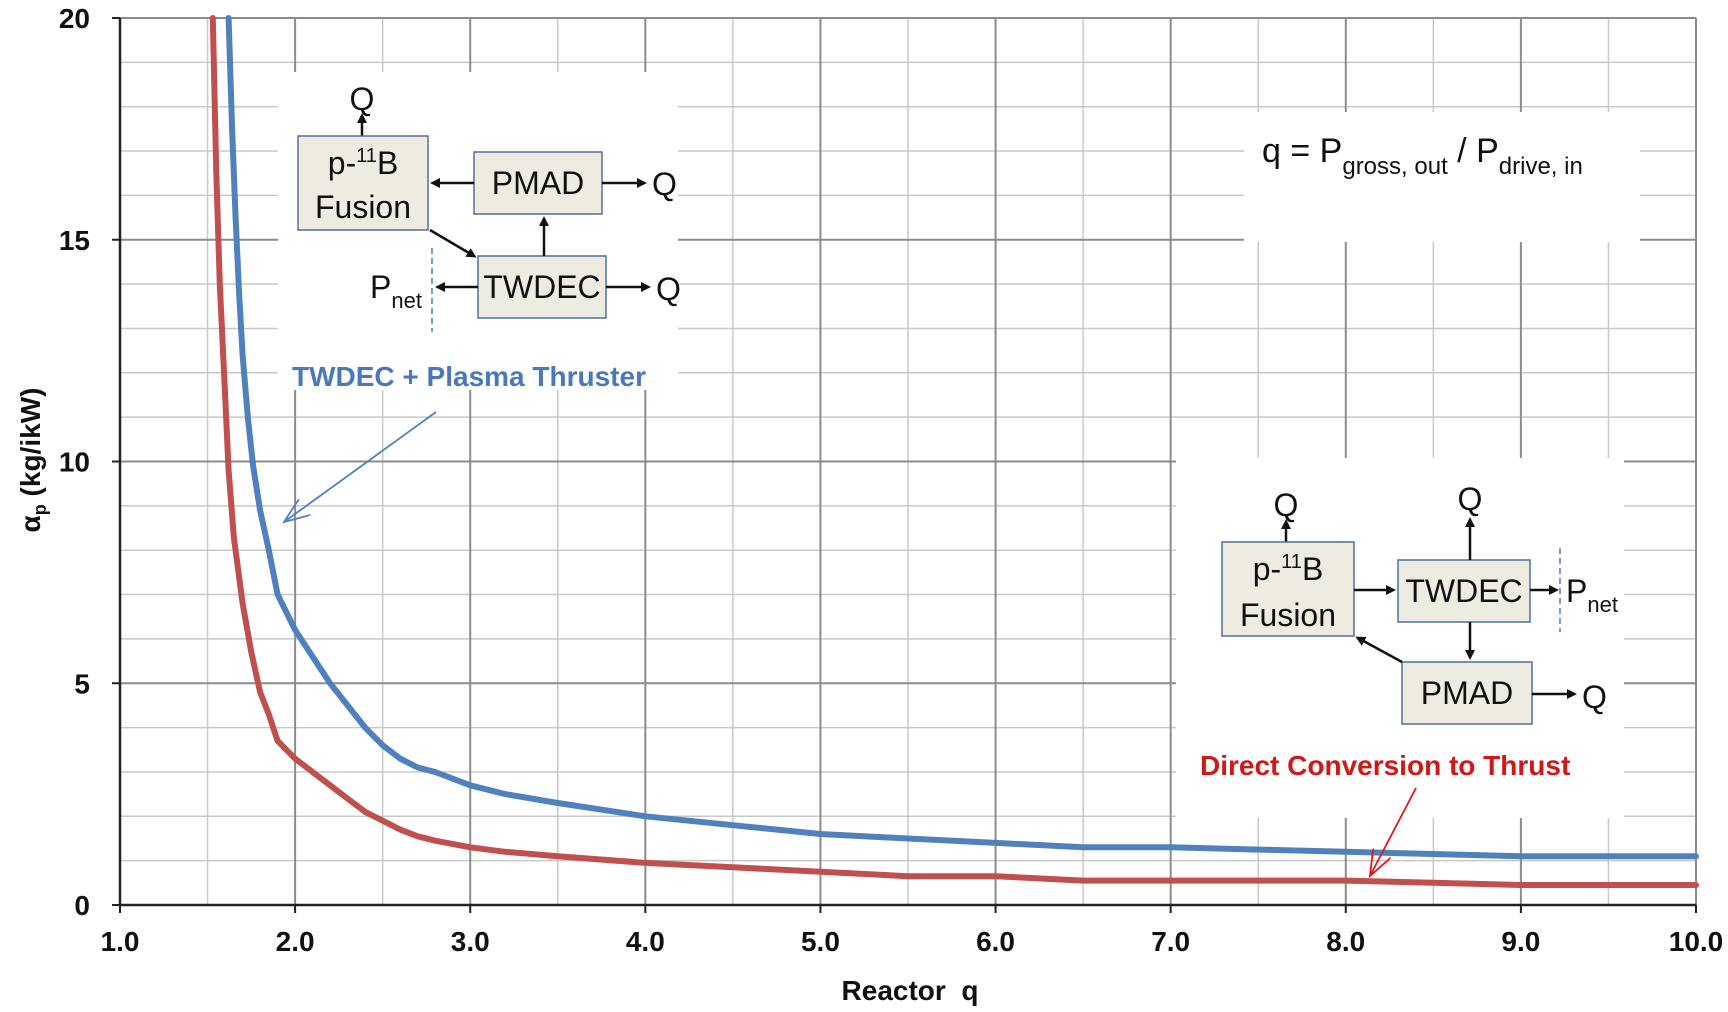  What do you see at coordinates (1696, 941) in the screenshot?
I see `x-tick-label: 10.0` at bounding box center [1696, 941].